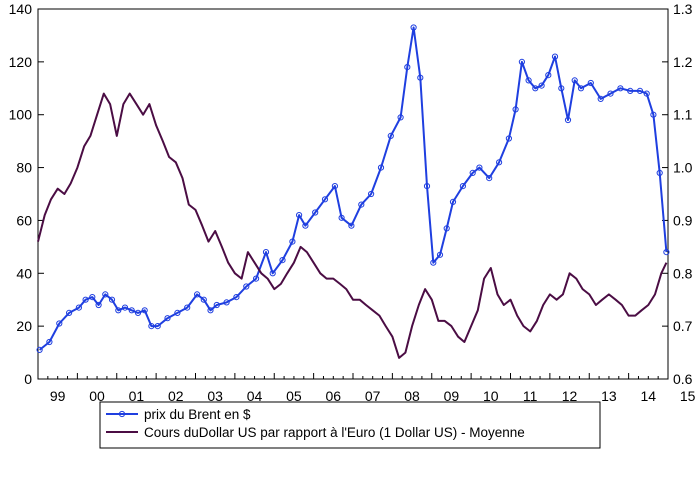 Image resolution: width=700 pixels, height=478 pixels. What do you see at coordinates (373, 396) in the screenshot?
I see `x-tick-label: 07` at bounding box center [373, 396].